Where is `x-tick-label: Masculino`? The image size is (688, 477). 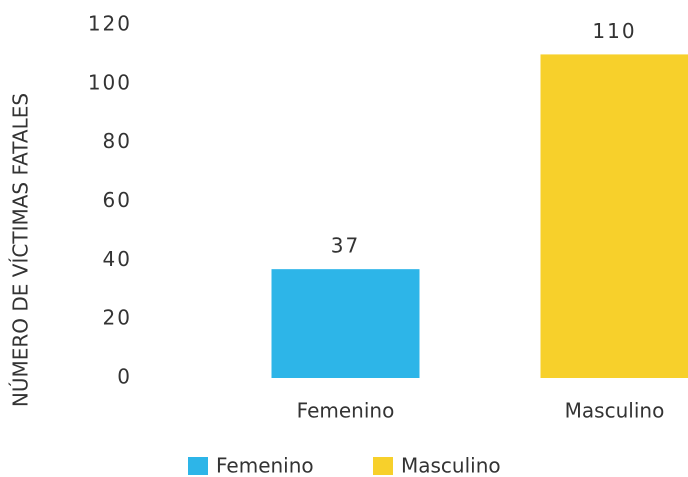 x-tick-label: Masculino is located at coordinates (615, 411).